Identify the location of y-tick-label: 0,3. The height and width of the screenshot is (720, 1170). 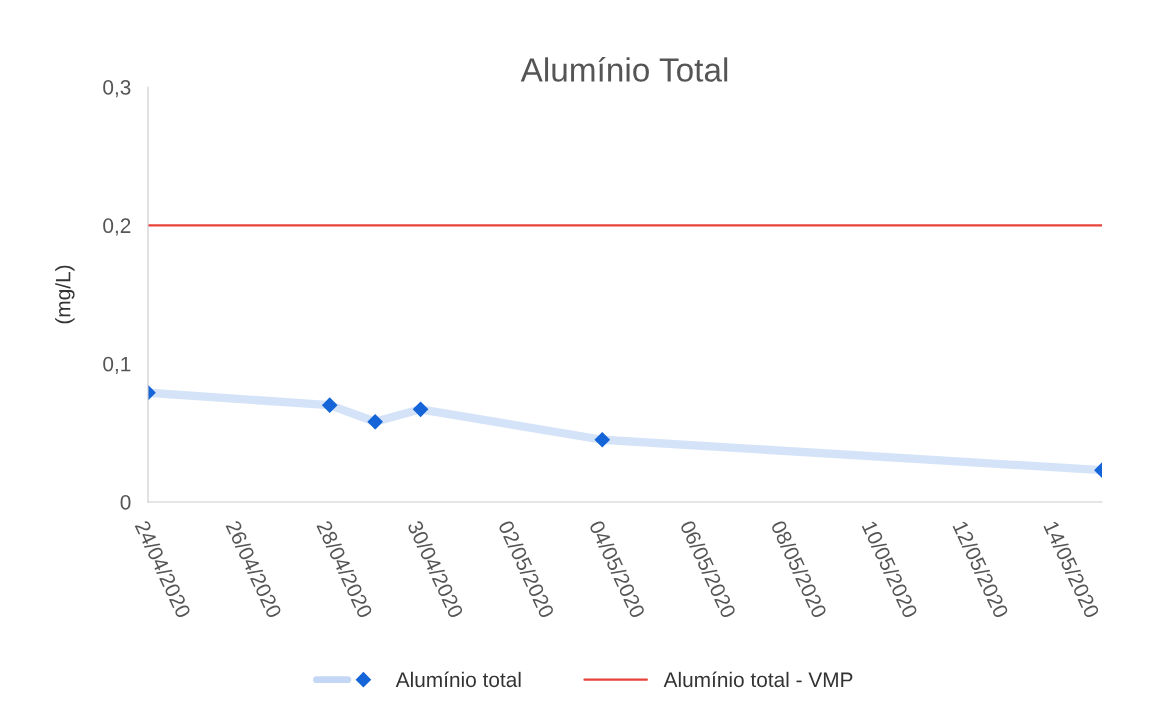
(117, 89).